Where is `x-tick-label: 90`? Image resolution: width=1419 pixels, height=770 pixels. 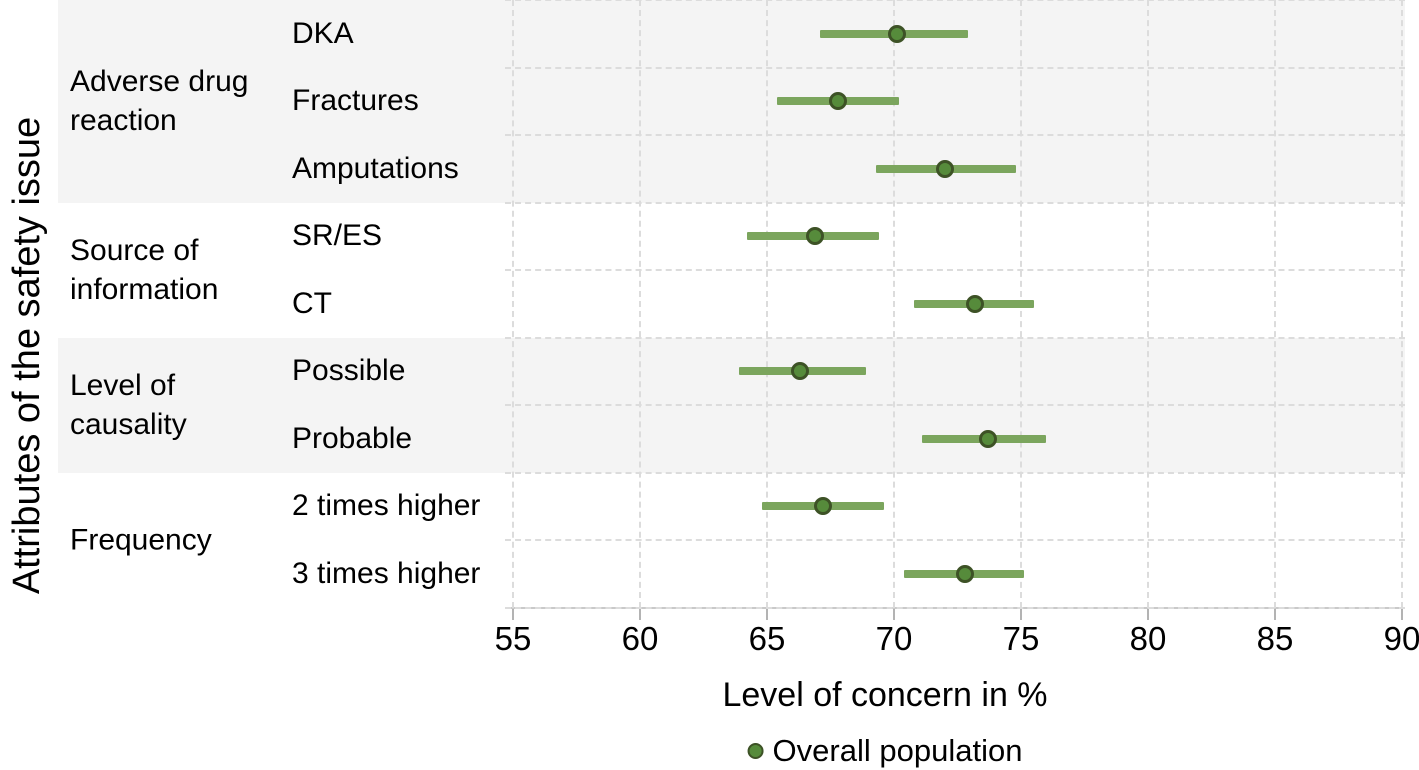
x-tick-label: 90 is located at coordinates (1401, 638).